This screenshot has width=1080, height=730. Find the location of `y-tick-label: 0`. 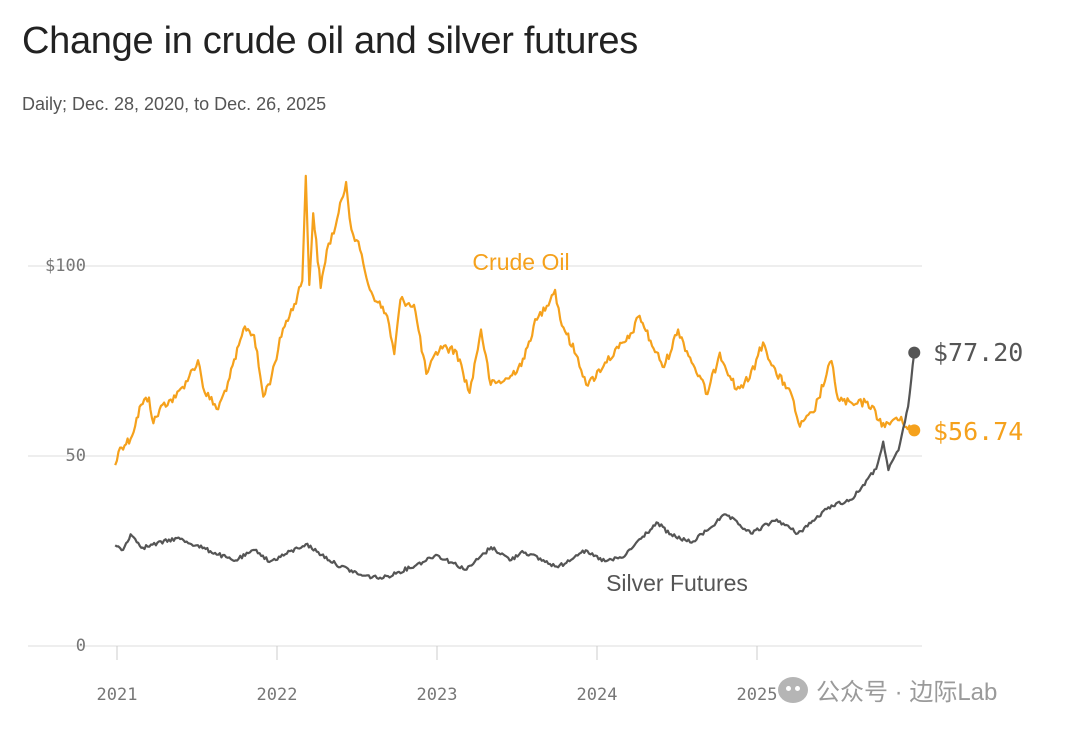

y-tick-label: 0 is located at coordinates (81, 646).